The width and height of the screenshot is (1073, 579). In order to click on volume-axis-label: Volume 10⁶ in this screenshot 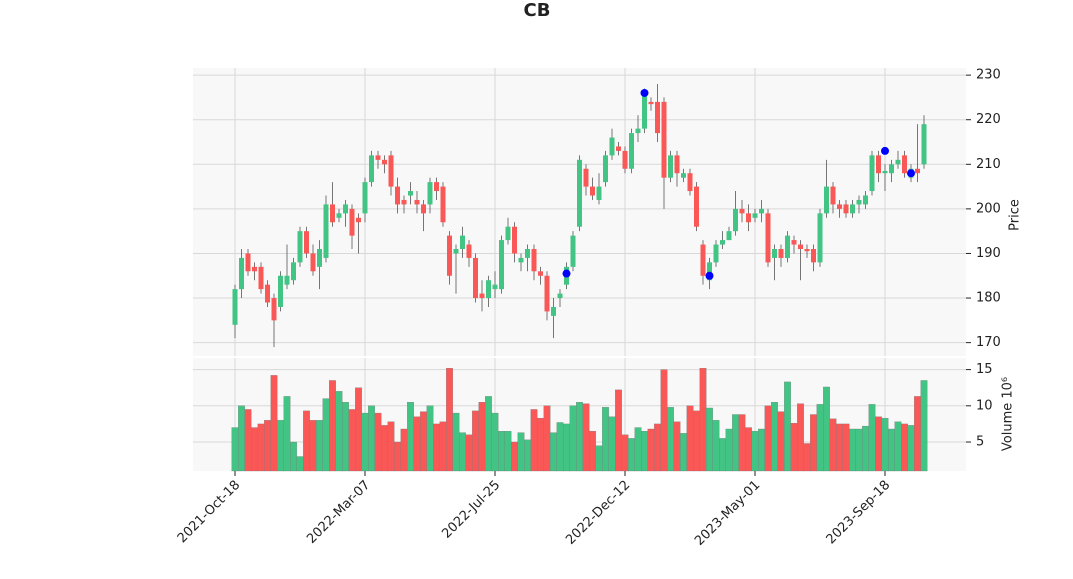, I will do `click(1008, 414)`.